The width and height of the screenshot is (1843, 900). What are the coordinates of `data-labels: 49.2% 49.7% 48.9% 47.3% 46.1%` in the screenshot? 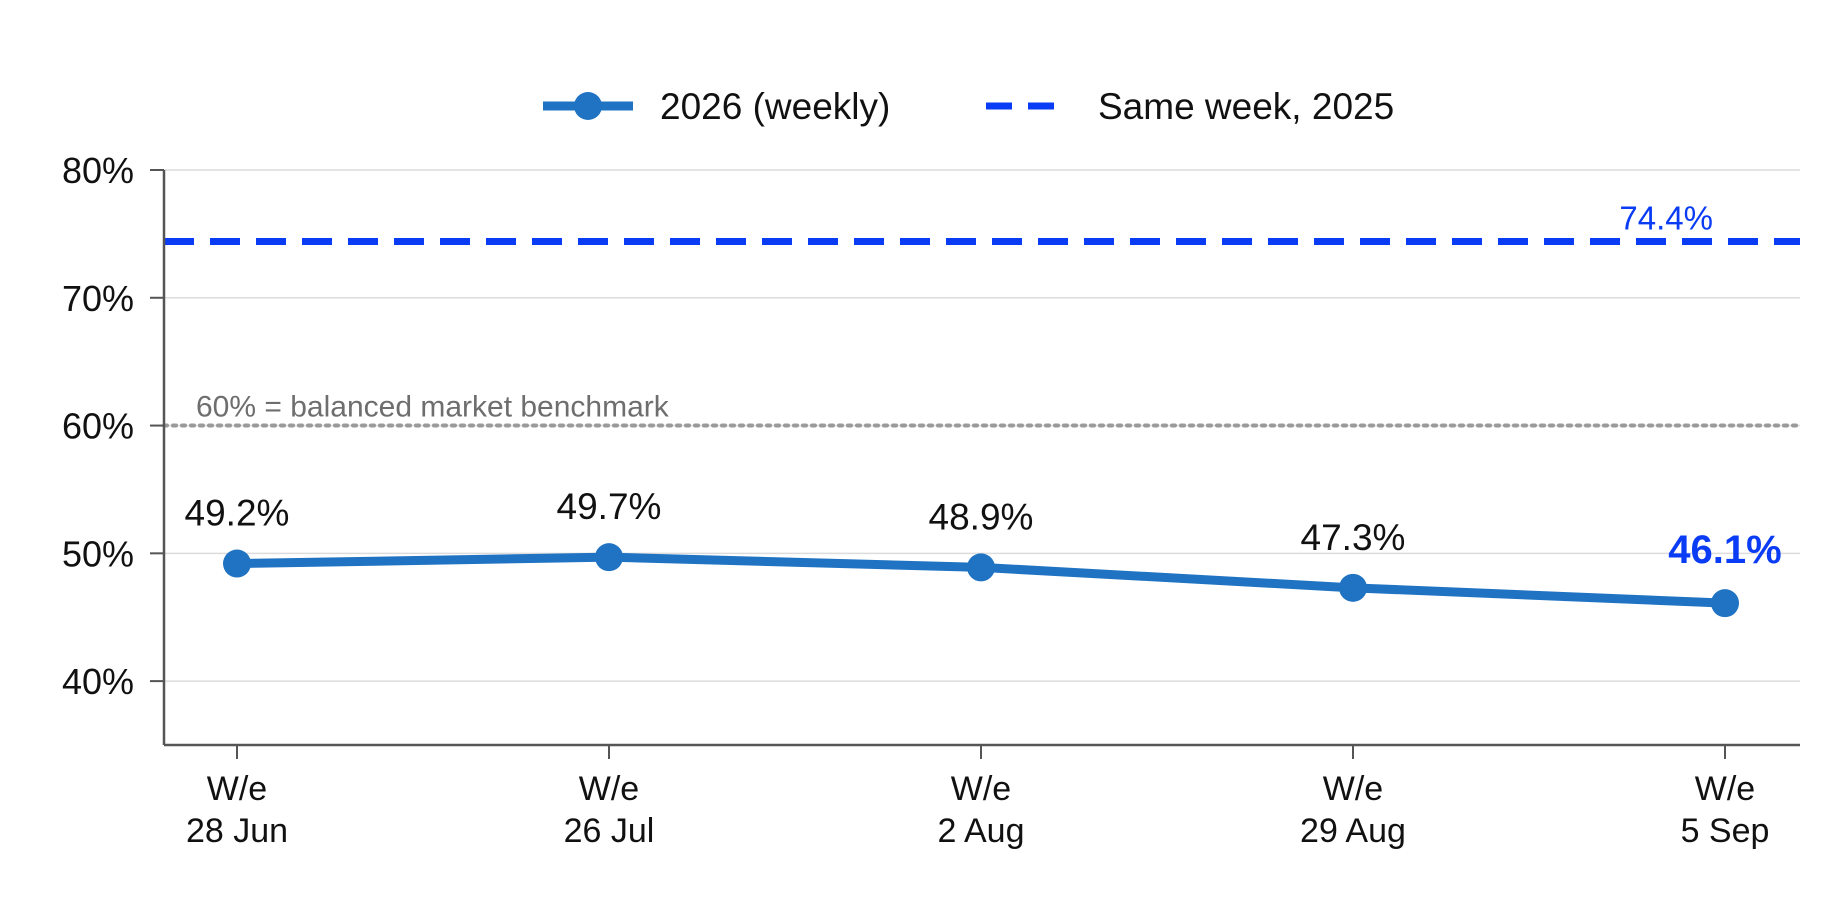 It's located at (983, 529).